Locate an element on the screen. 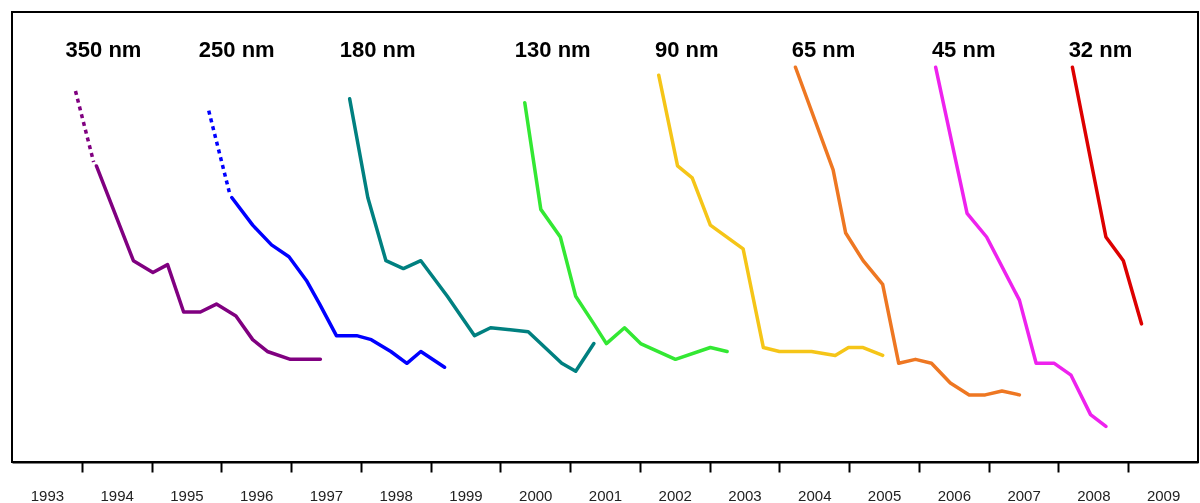 The height and width of the screenshot is (503, 1200). x-tick-label: 2008 is located at coordinates (1094, 494).